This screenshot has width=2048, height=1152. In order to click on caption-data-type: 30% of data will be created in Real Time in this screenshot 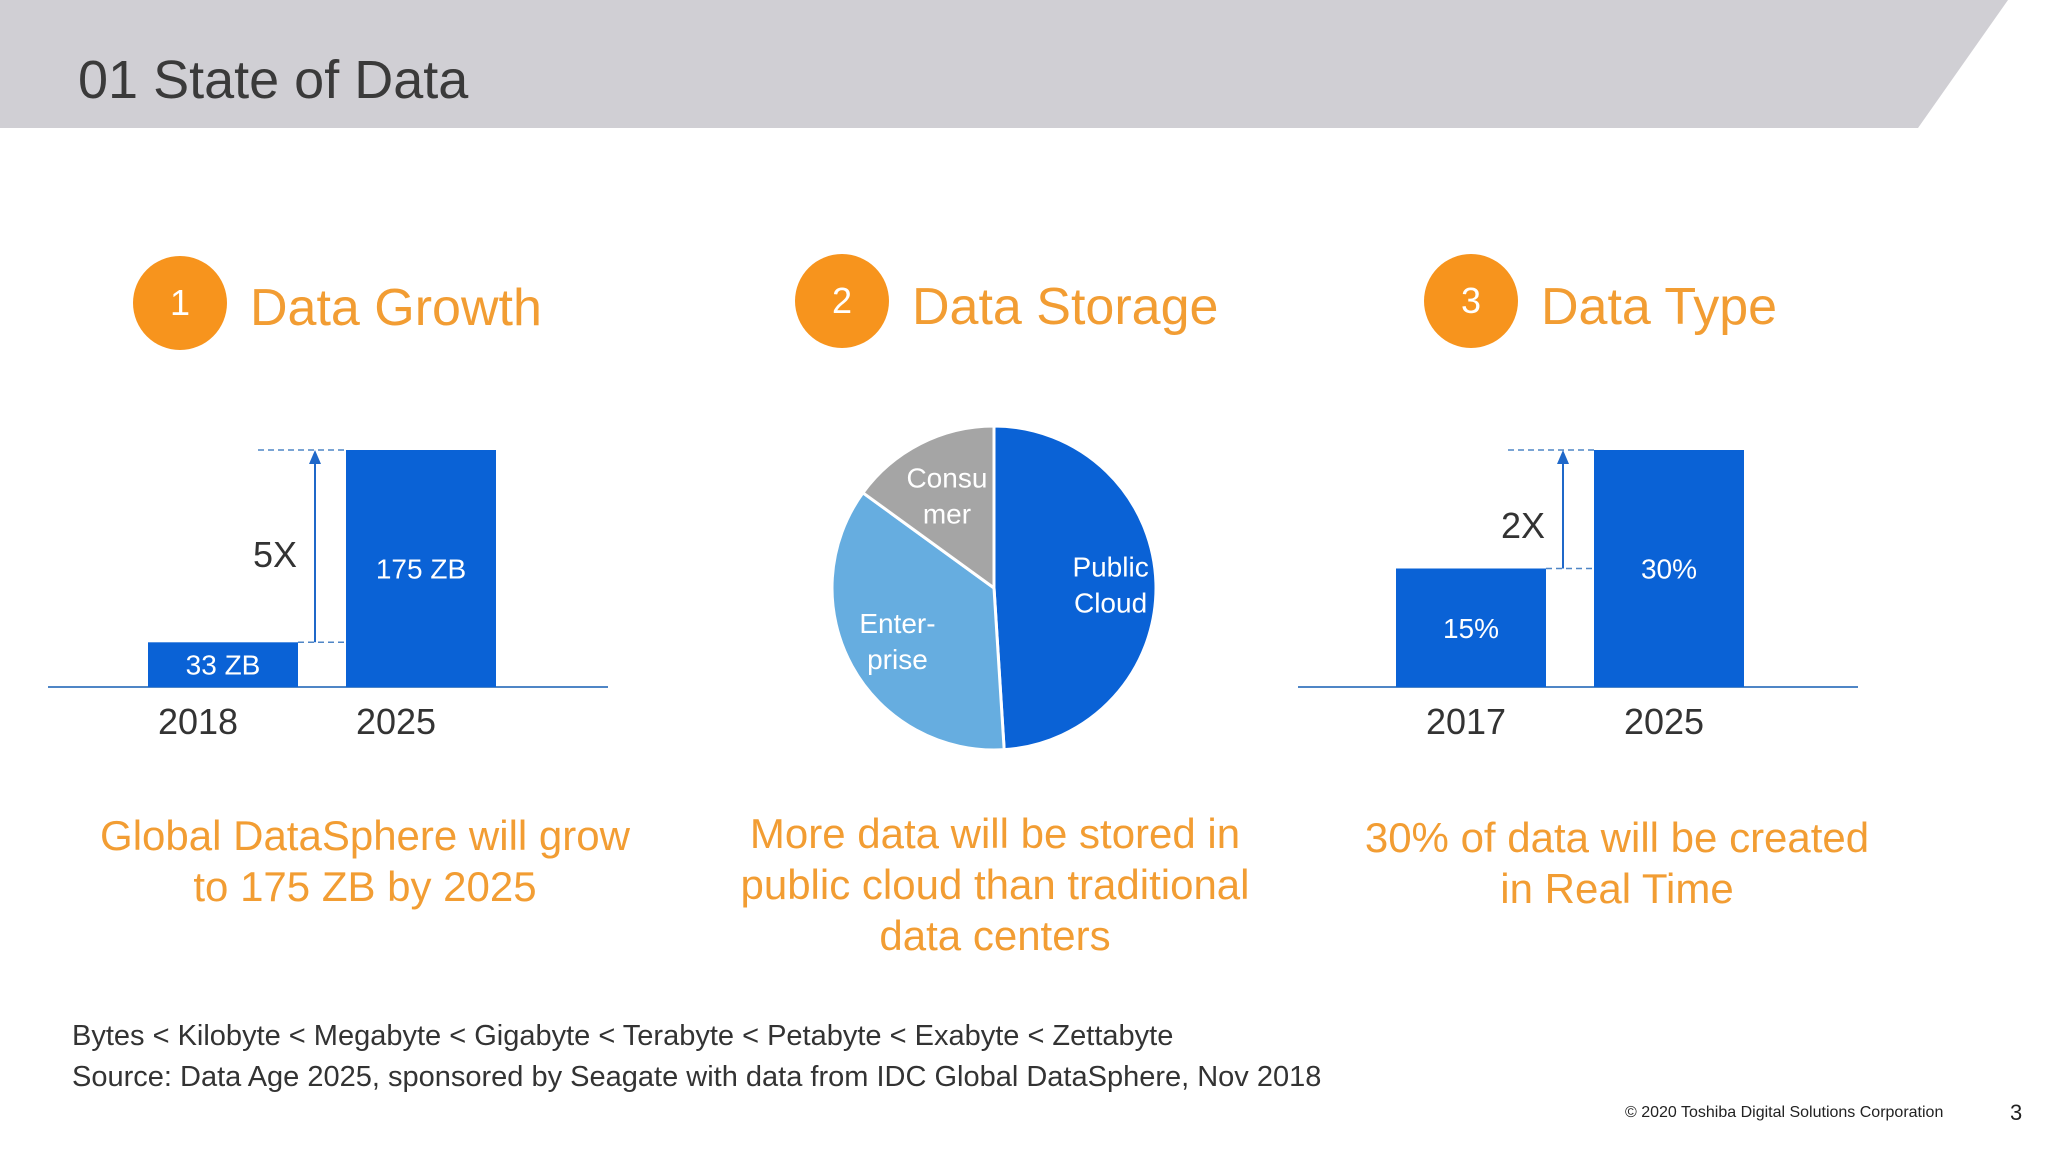, I will do `click(1617, 863)`.